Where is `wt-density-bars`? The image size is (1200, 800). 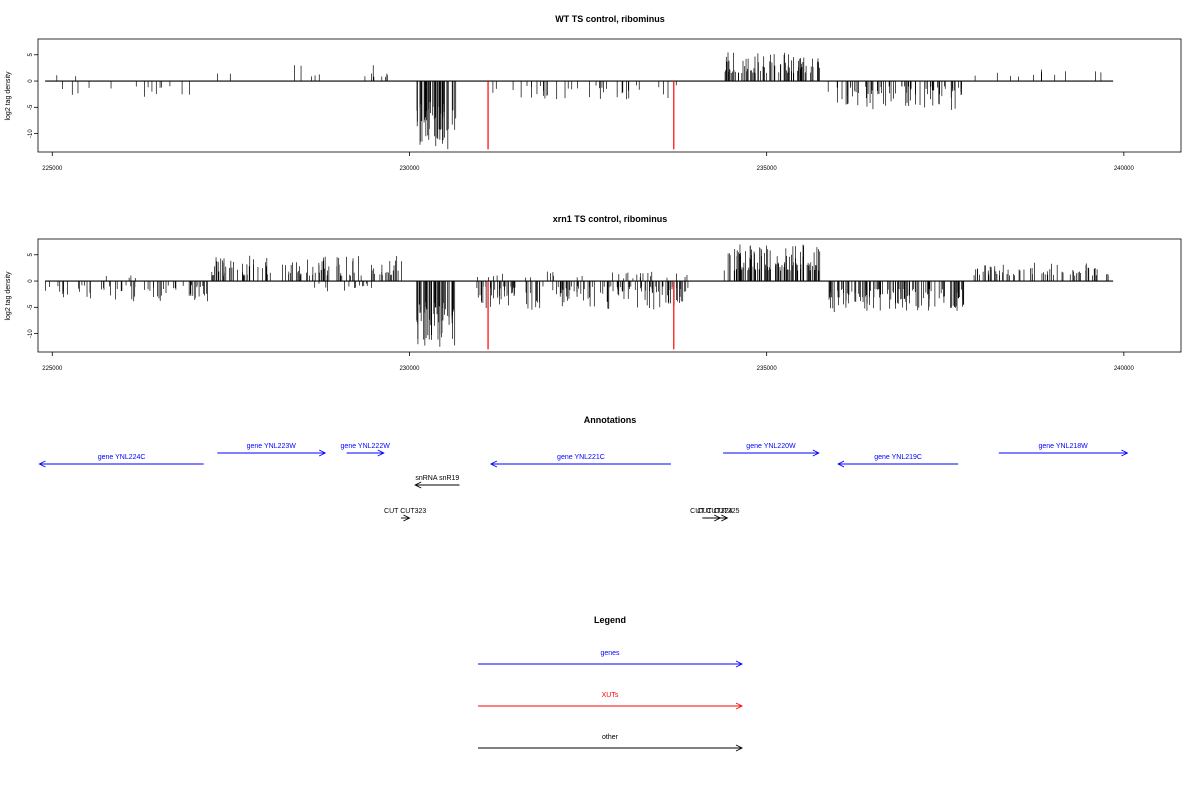
wt-density-bars is located at coordinates (579, 101).